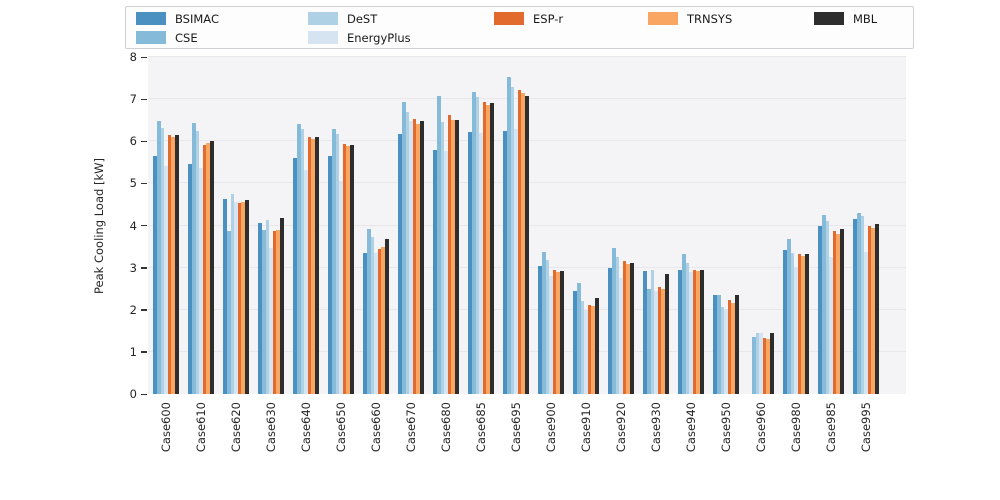 The image size is (1000, 500). I want to click on bar-Case685-BSIMAC, so click(470, 262).